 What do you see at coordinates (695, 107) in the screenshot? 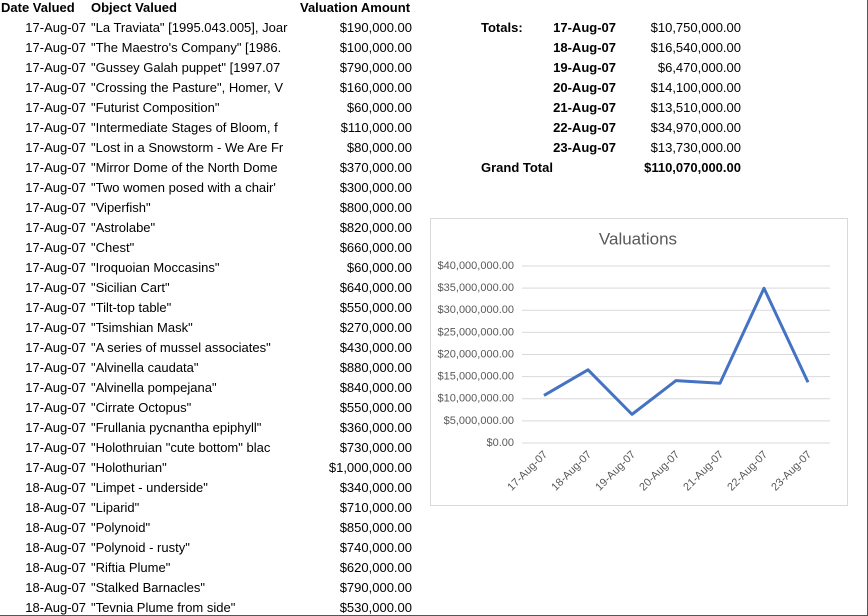
I see `totals-amount: $13,510,000.00` at bounding box center [695, 107].